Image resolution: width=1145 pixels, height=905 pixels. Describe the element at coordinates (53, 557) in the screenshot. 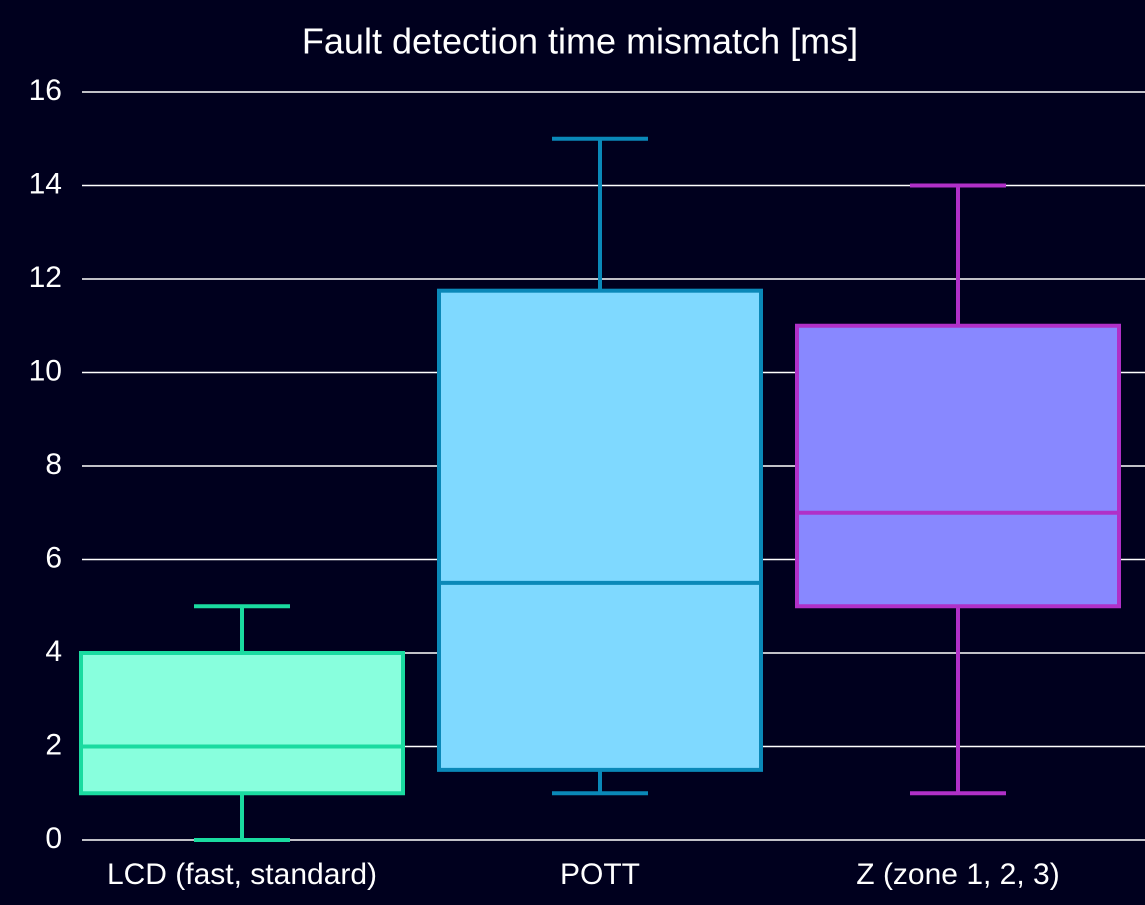

I see `y-tick-label: 6` at that location.